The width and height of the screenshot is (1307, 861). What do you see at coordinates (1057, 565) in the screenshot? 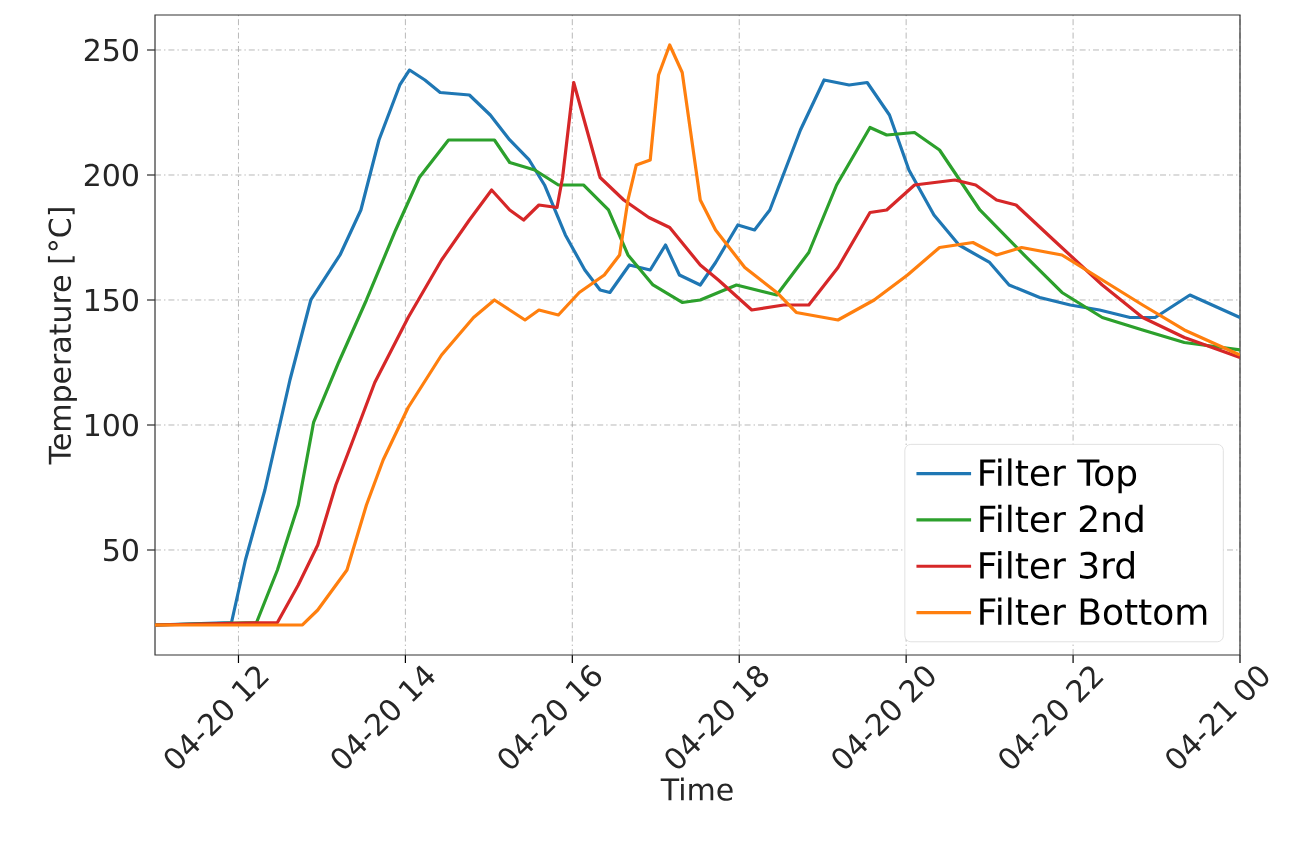
I see `legend-label: Filter 3rd` at bounding box center [1057, 565].